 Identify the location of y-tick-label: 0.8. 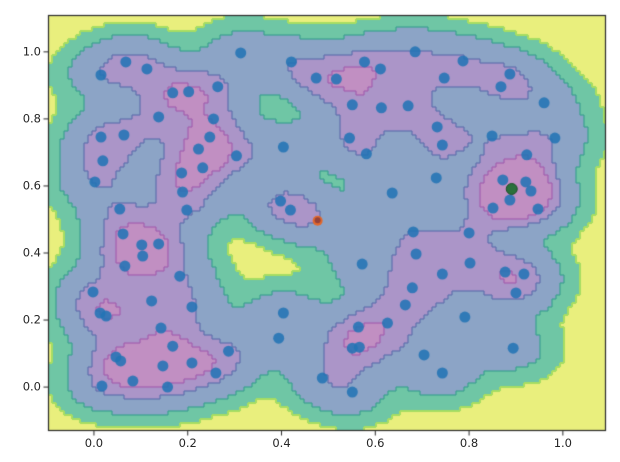
(31, 118).